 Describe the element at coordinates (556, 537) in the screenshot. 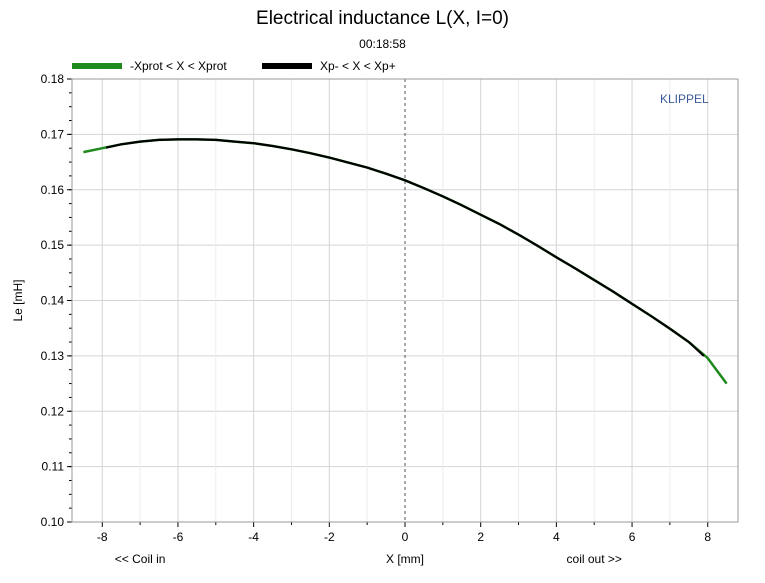

I see `x-tick-label: 4` at that location.